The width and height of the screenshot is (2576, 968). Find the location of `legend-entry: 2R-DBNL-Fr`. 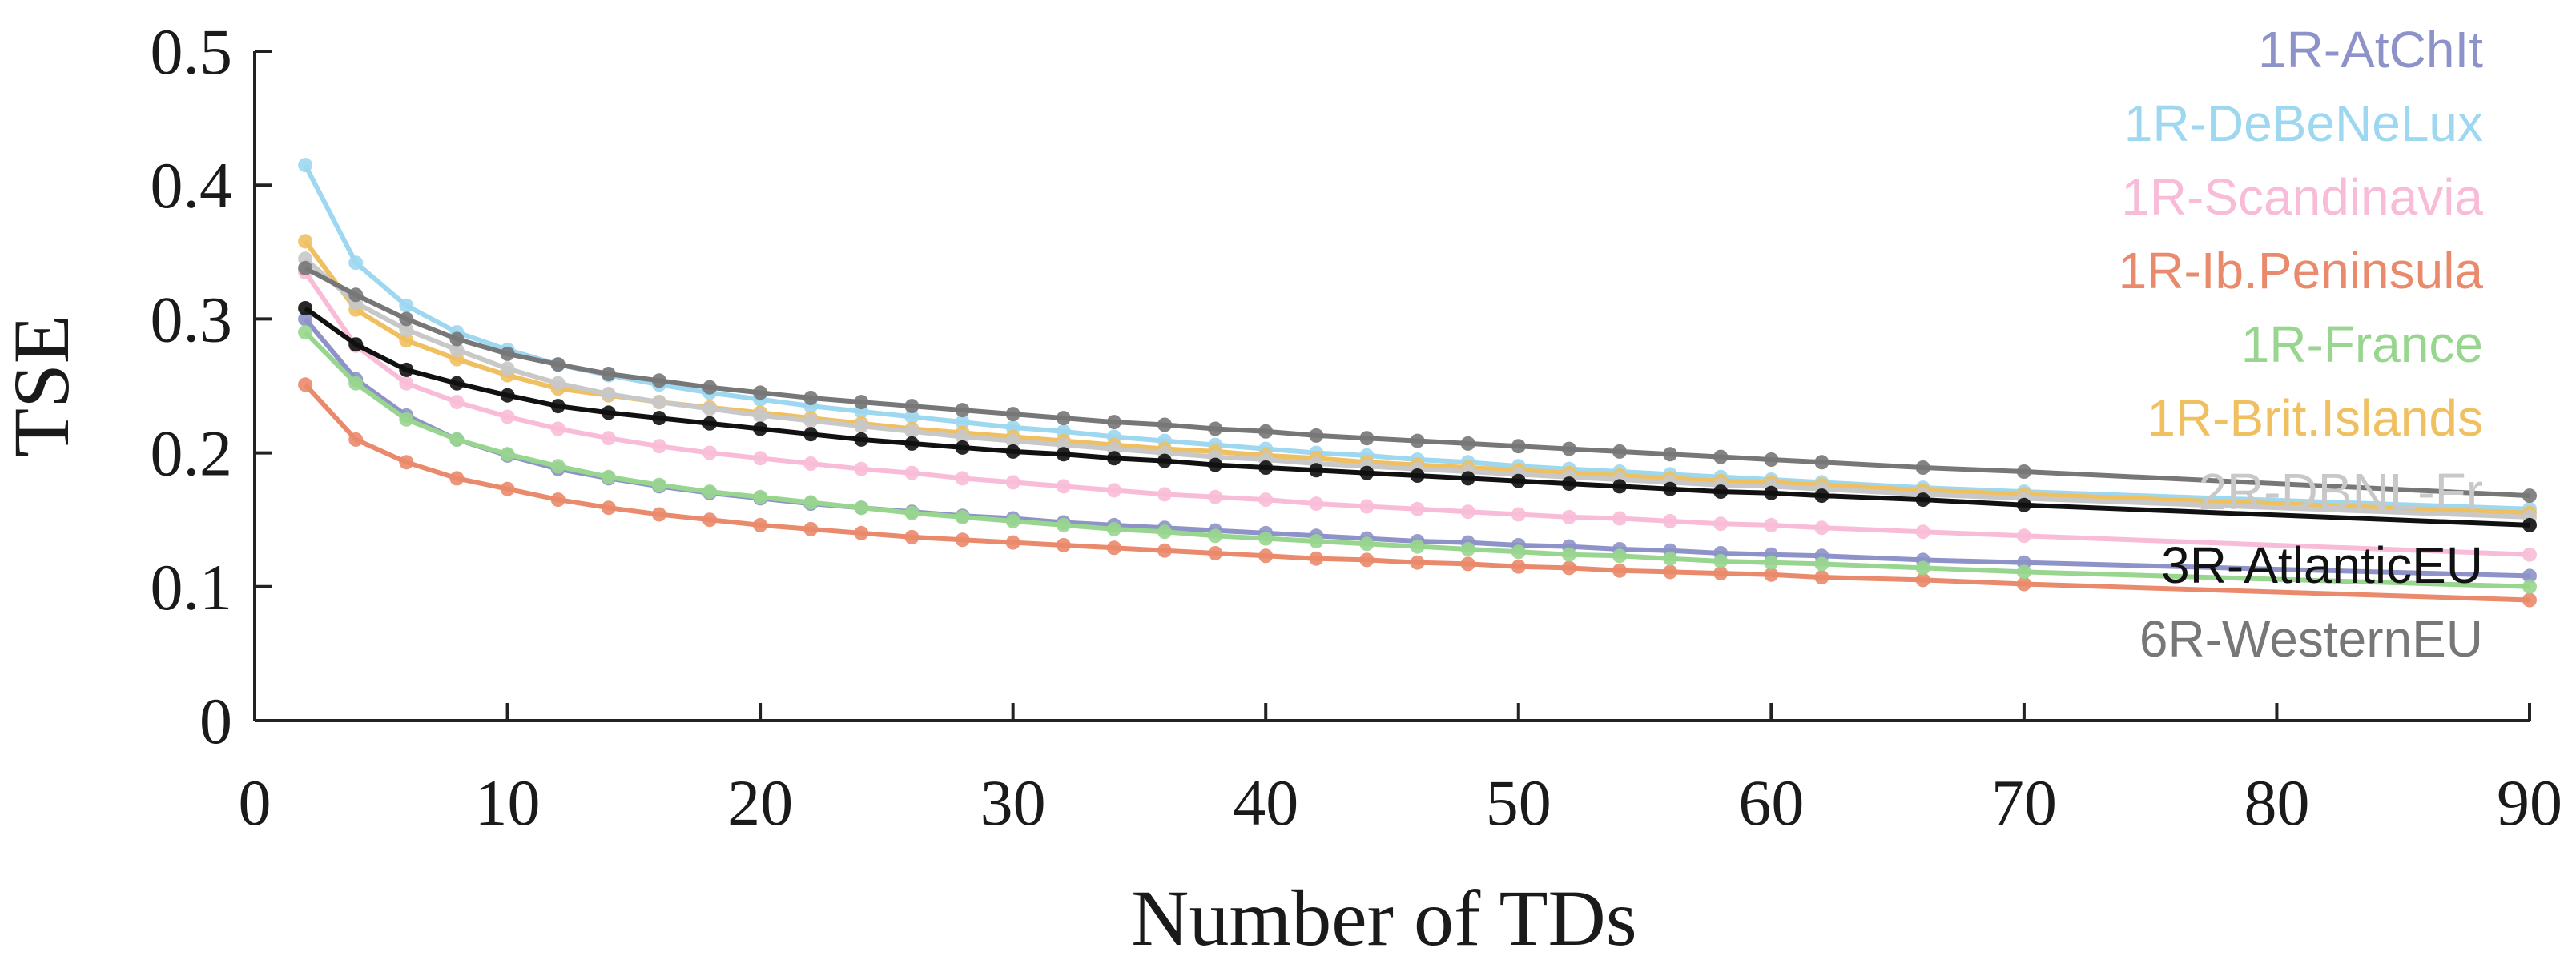

legend-entry: 2R-DBNL-Fr is located at coordinates (2340, 491).